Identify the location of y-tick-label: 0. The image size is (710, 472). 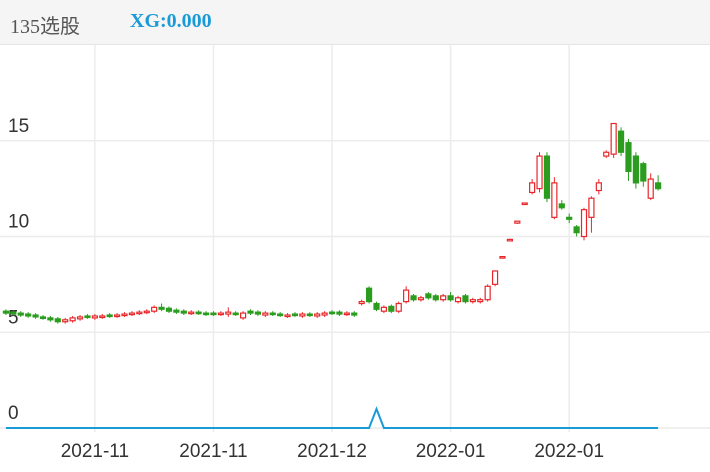
(13, 413).